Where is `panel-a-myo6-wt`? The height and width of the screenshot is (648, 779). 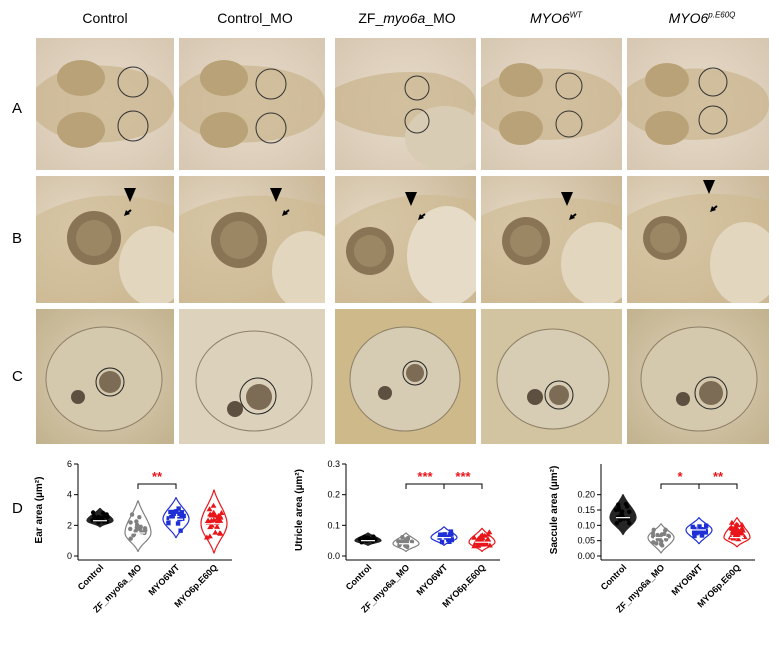
panel-a-myo6-wt is located at coordinates (551, 104).